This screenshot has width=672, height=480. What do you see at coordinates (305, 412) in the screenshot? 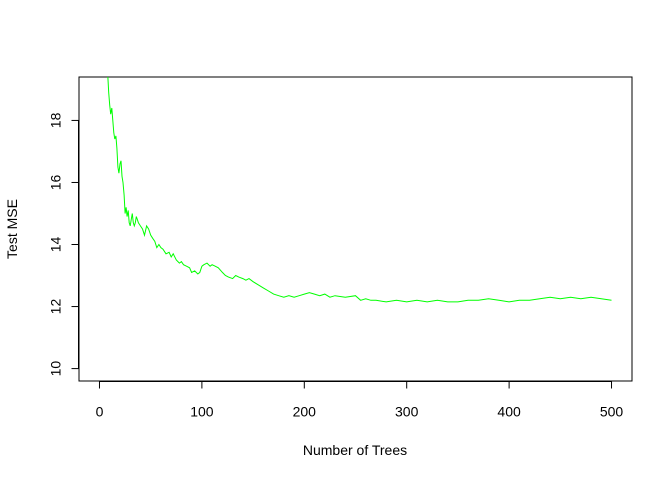
I see `x-tick-label: 200` at bounding box center [305, 412].